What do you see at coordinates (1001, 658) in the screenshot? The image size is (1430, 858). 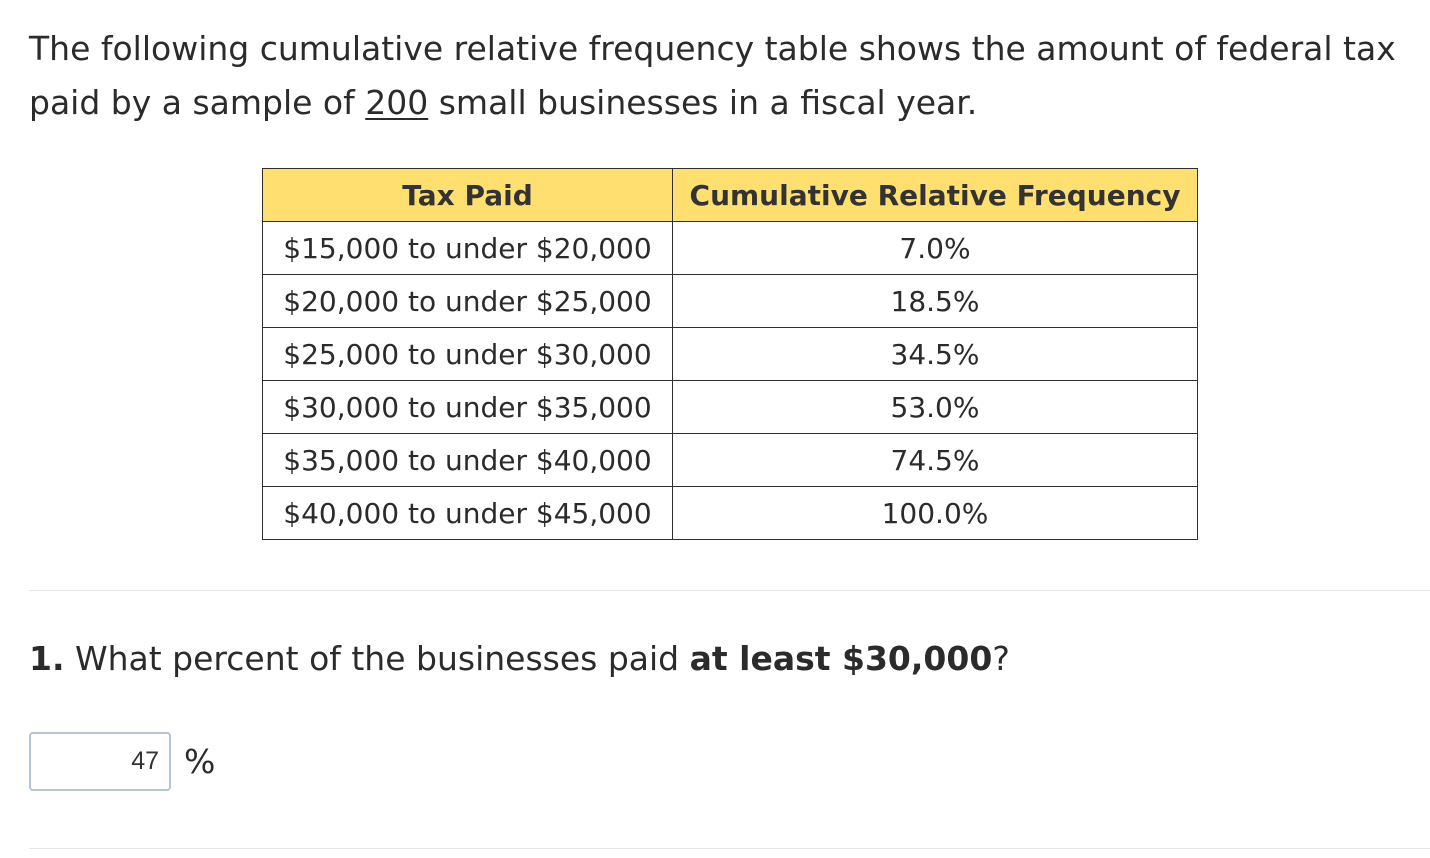 I see `question-text-after: ?` at bounding box center [1001, 658].